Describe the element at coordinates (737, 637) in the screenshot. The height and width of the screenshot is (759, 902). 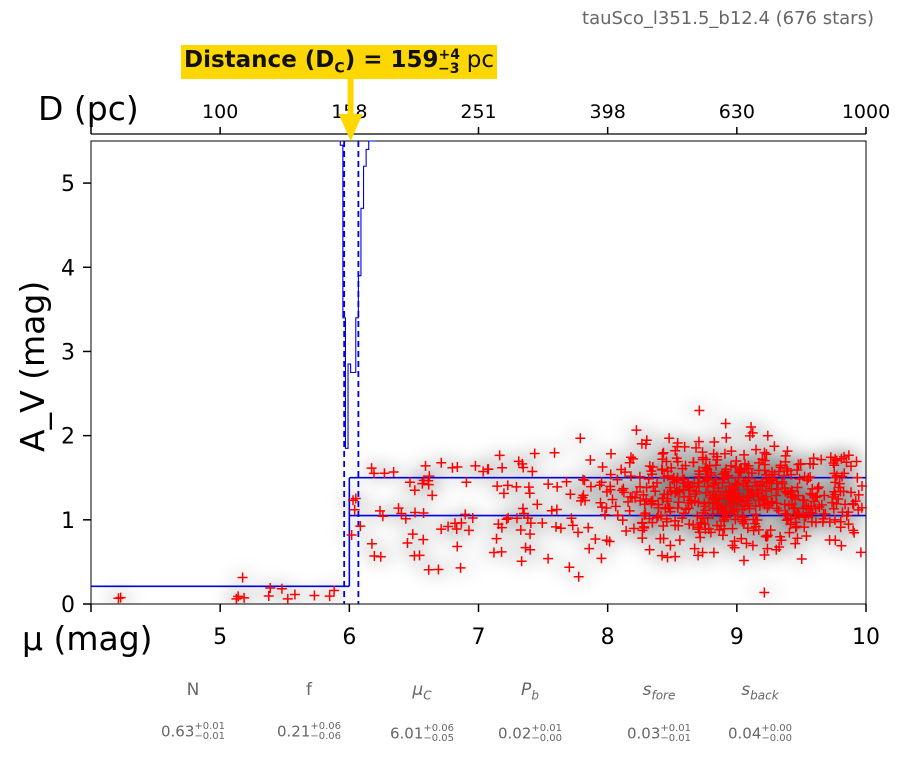
I see `x-tick-label: 9` at that location.